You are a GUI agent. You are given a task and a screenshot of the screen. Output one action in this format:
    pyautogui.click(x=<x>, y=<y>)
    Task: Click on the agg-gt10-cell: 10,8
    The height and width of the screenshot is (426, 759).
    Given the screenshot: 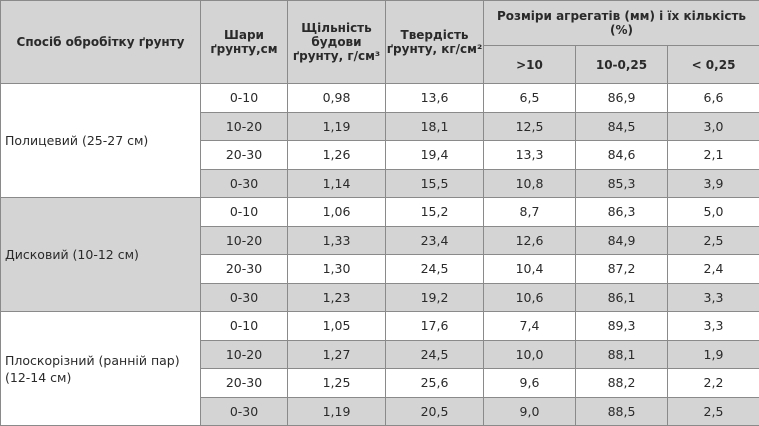 What is the action you would take?
    pyautogui.click(x=530, y=183)
    